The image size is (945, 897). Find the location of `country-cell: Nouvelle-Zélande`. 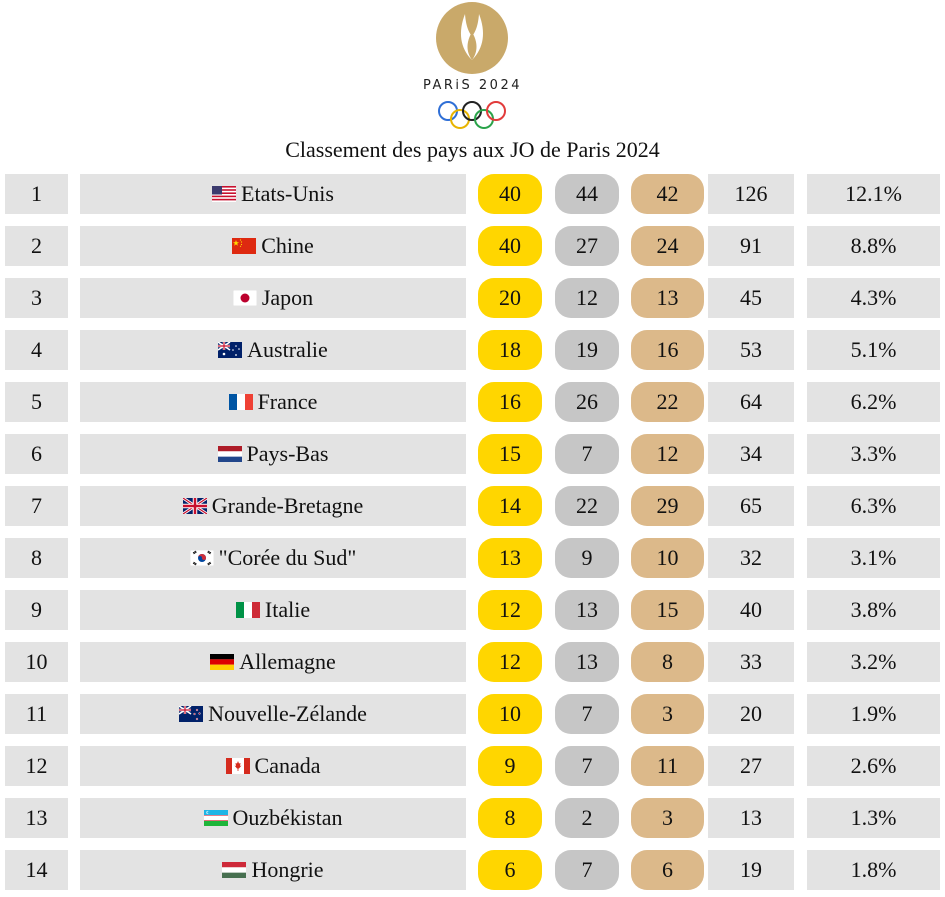

country-cell: Nouvelle-Zélande is located at coordinates (273, 714).